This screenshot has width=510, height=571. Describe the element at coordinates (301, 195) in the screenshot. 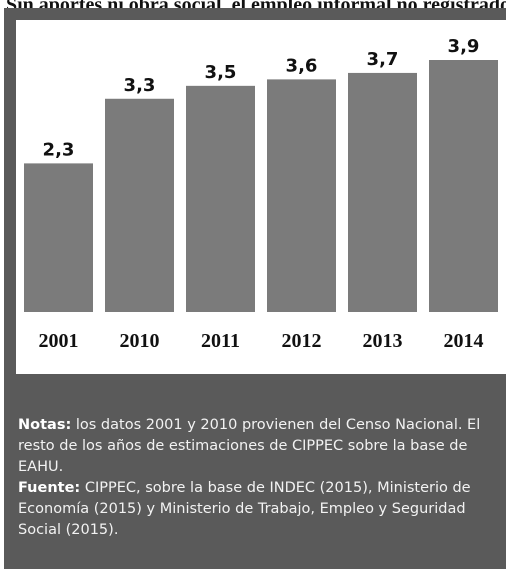

I see `bar-2012` at that location.